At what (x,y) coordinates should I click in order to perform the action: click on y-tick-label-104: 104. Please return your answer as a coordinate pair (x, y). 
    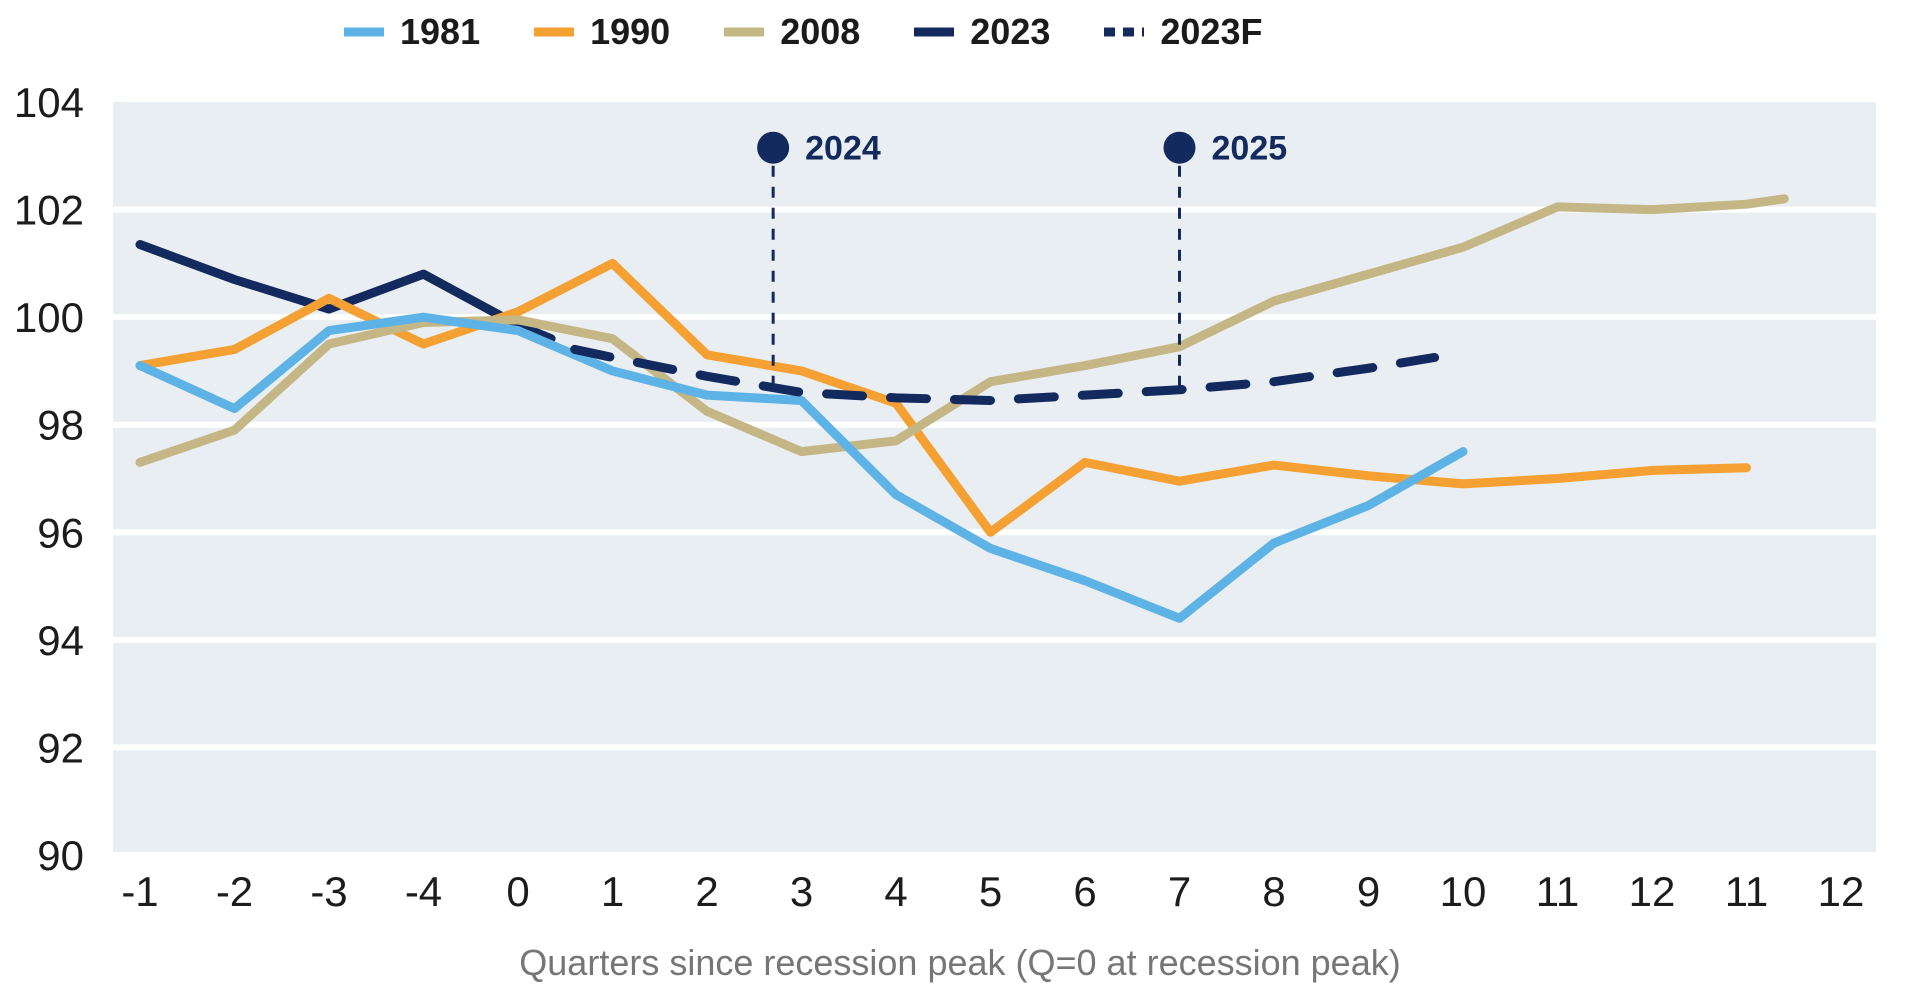
    Looking at the image, I should click on (49, 102).